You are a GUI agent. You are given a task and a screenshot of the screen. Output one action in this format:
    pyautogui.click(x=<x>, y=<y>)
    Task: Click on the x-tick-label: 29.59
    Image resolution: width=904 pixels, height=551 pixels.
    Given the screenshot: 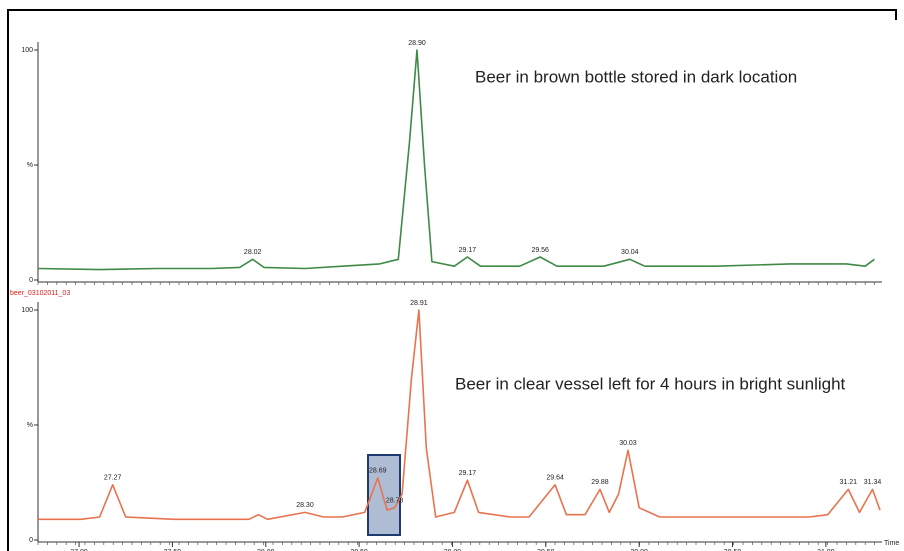 What is the action you would take?
    pyautogui.click(x=546, y=550)
    